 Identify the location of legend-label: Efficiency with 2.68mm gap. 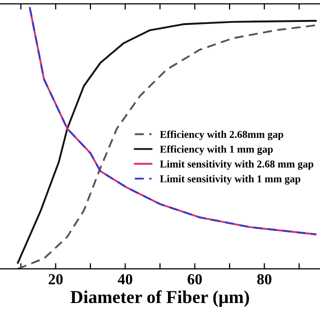
(222, 135).